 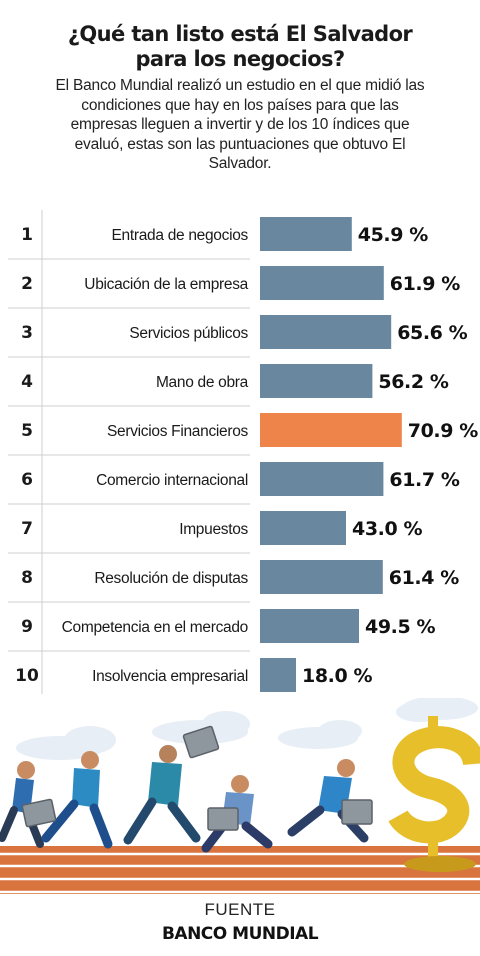 I want to click on category-label: Entrada de negocios, so click(x=180, y=235).